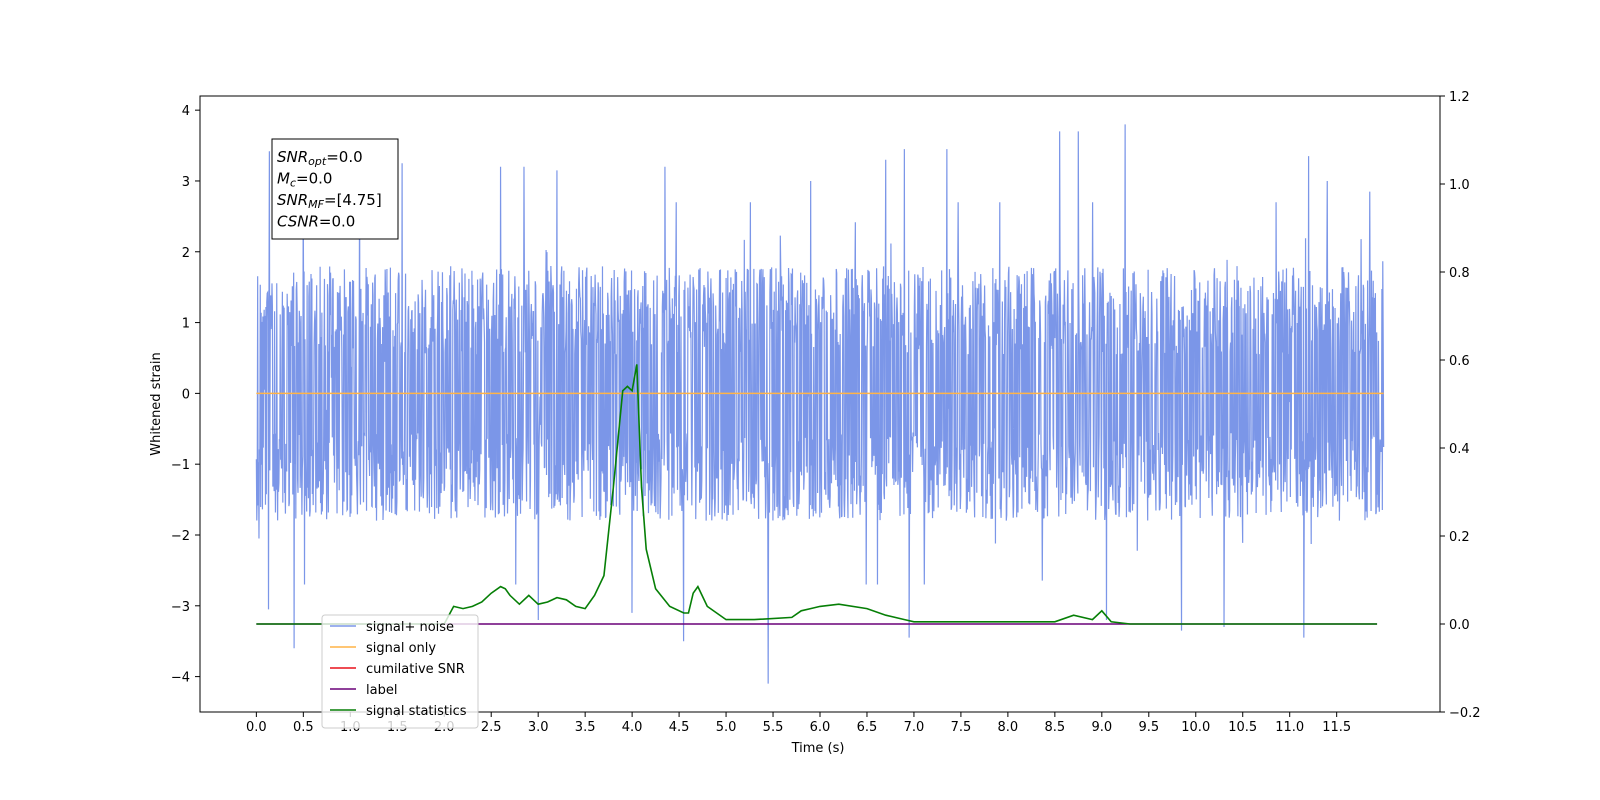 Image resolution: width=1600 pixels, height=800 pixels. What do you see at coordinates (538, 727) in the screenshot?
I see `x-tick-label: 3.0` at bounding box center [538, 727].